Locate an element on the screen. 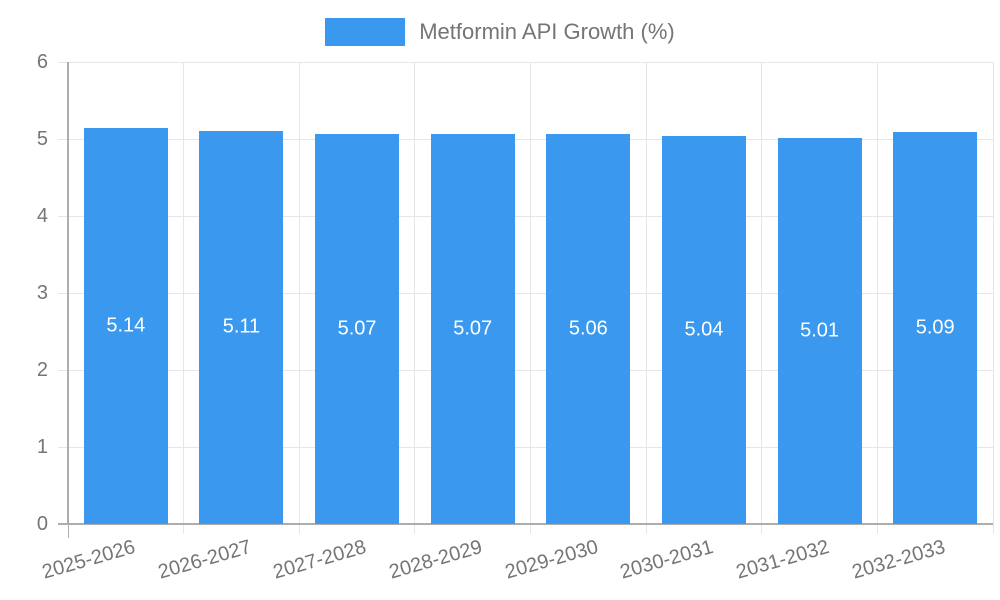 This screenshot has height=600, width=1000. bar-value-label: 5.09 is located at coordinates (935, 327).